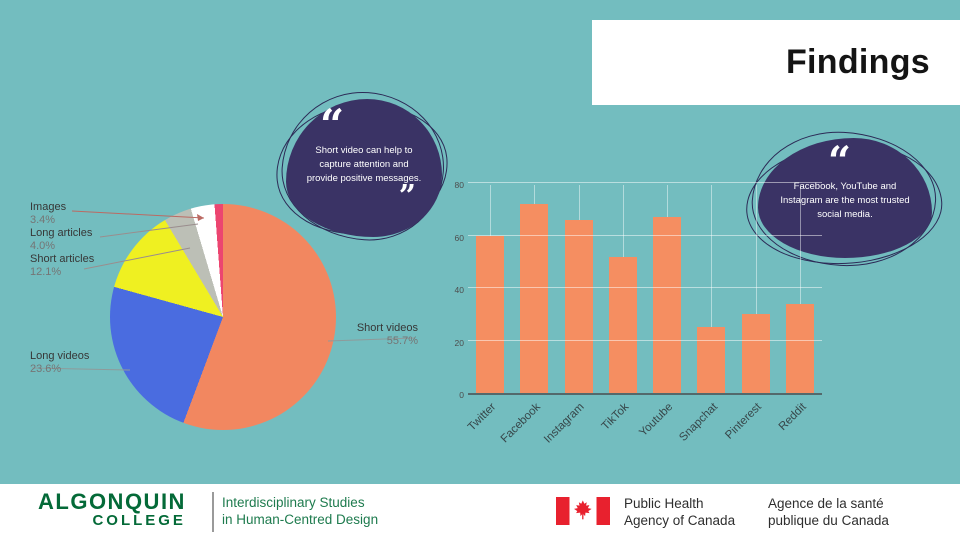 This screenshot has width=960, height=540. I want to click on phac-en-line1: Public Health, so click(664, 503).